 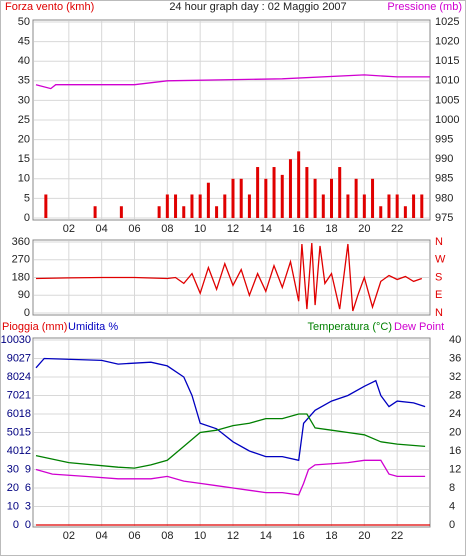 What do you see at coordinates (455, 340) in the screenshot?
I see `y2-tick-label: 40` at bounding box center [455, 340].